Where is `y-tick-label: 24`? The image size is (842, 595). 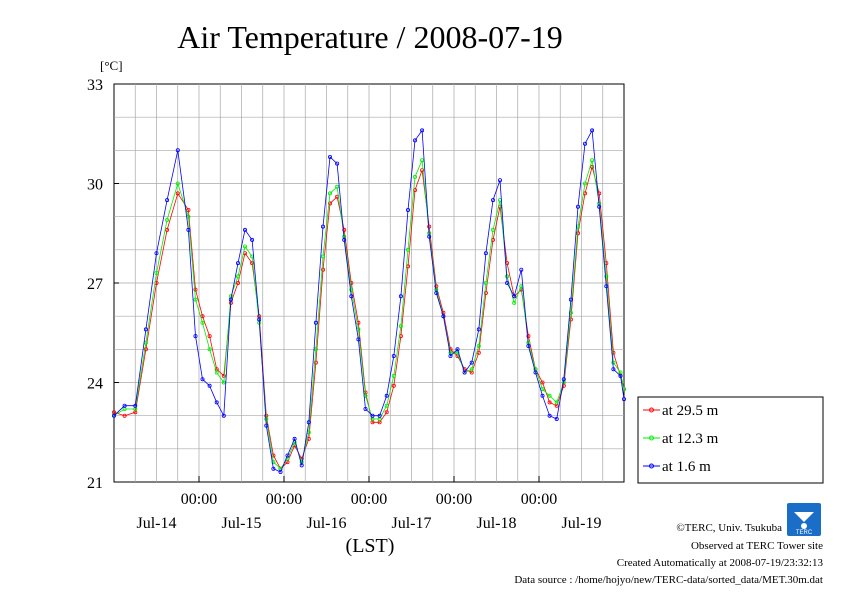
y-tick-label: 24 is located at coordinates (95, 384).